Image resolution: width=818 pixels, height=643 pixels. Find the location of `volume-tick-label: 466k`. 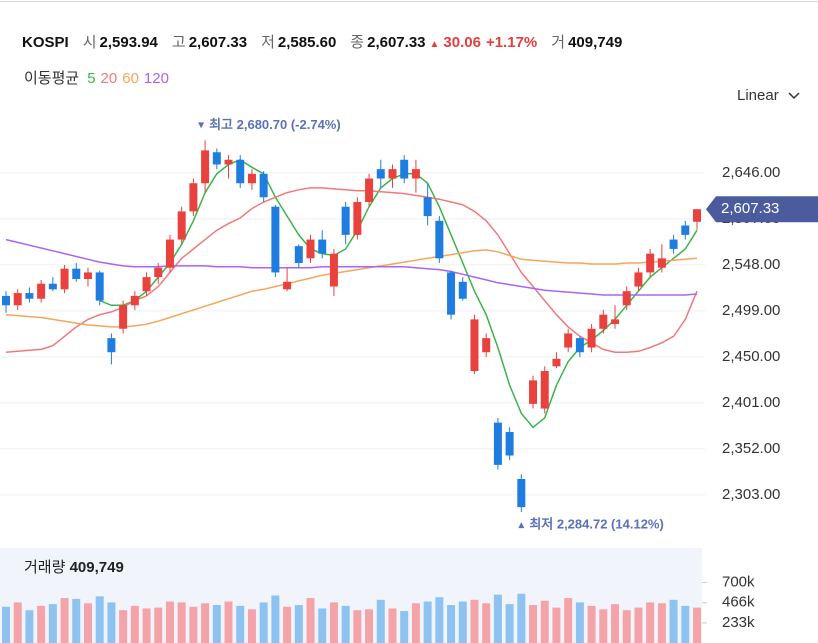

volume-tick-label: 466k is located at coordinates (738, 602).